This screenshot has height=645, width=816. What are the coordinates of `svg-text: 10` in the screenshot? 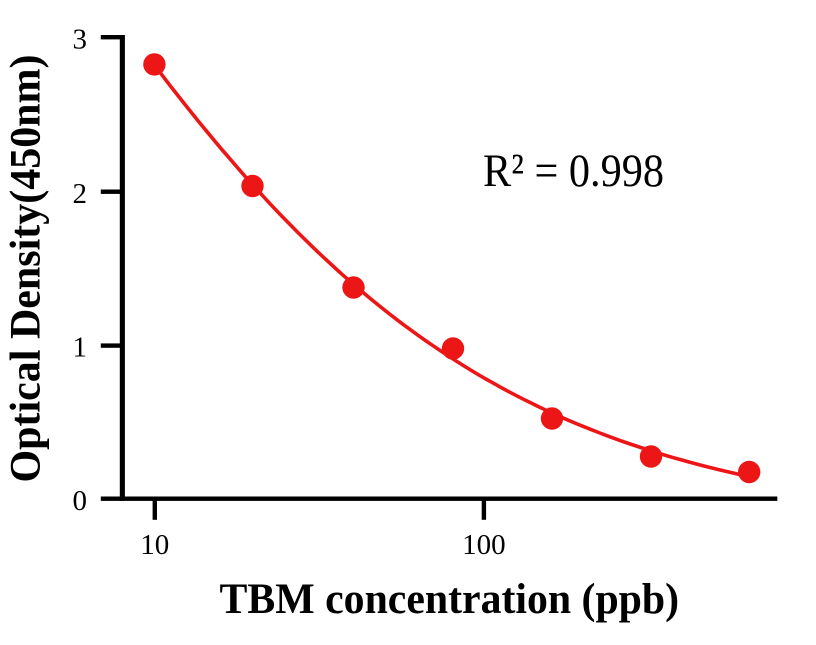 It's located at (154, 545).